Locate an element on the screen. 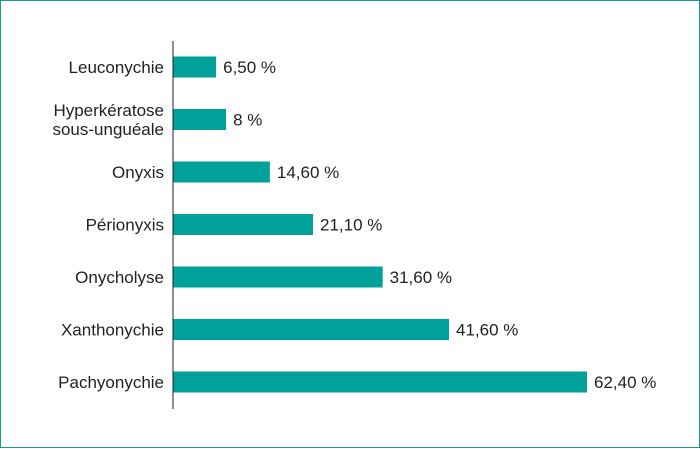 This screenshot has height=449, width=700. category-label-5: Xanthonychie is located at coordinates (112, 330).